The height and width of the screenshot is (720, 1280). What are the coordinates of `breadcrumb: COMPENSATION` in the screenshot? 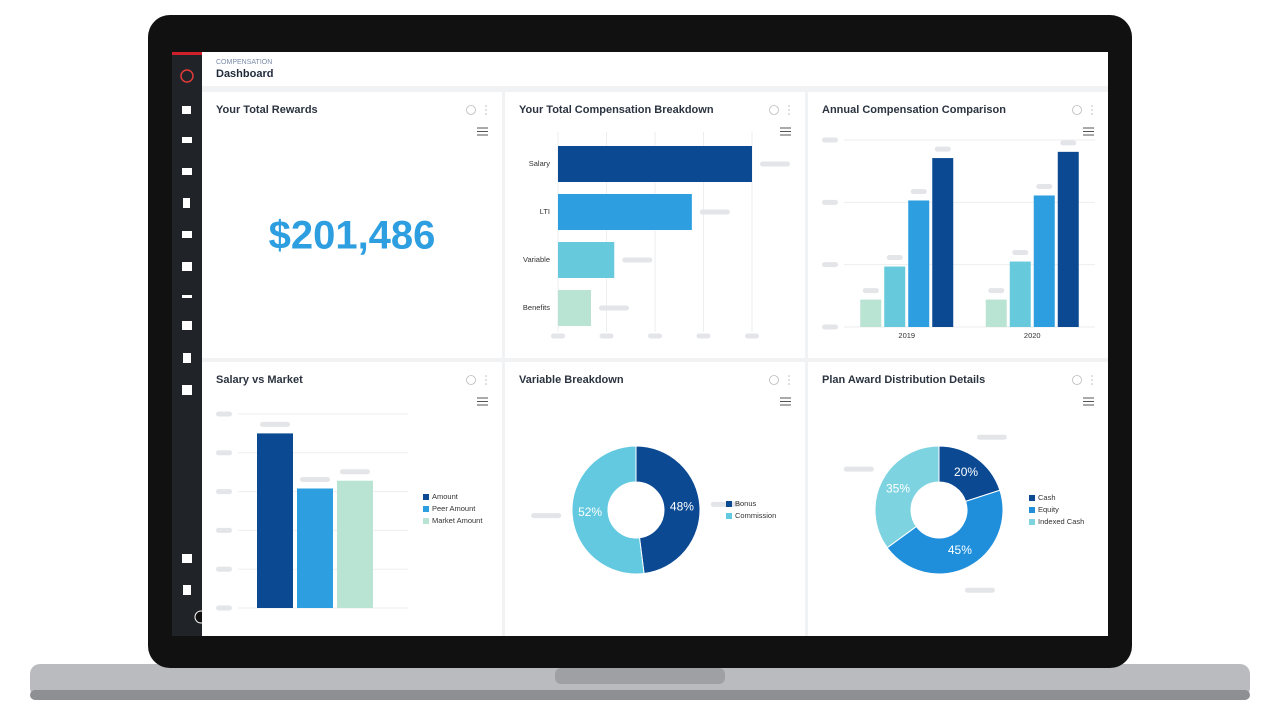 It's located at (244, 62).